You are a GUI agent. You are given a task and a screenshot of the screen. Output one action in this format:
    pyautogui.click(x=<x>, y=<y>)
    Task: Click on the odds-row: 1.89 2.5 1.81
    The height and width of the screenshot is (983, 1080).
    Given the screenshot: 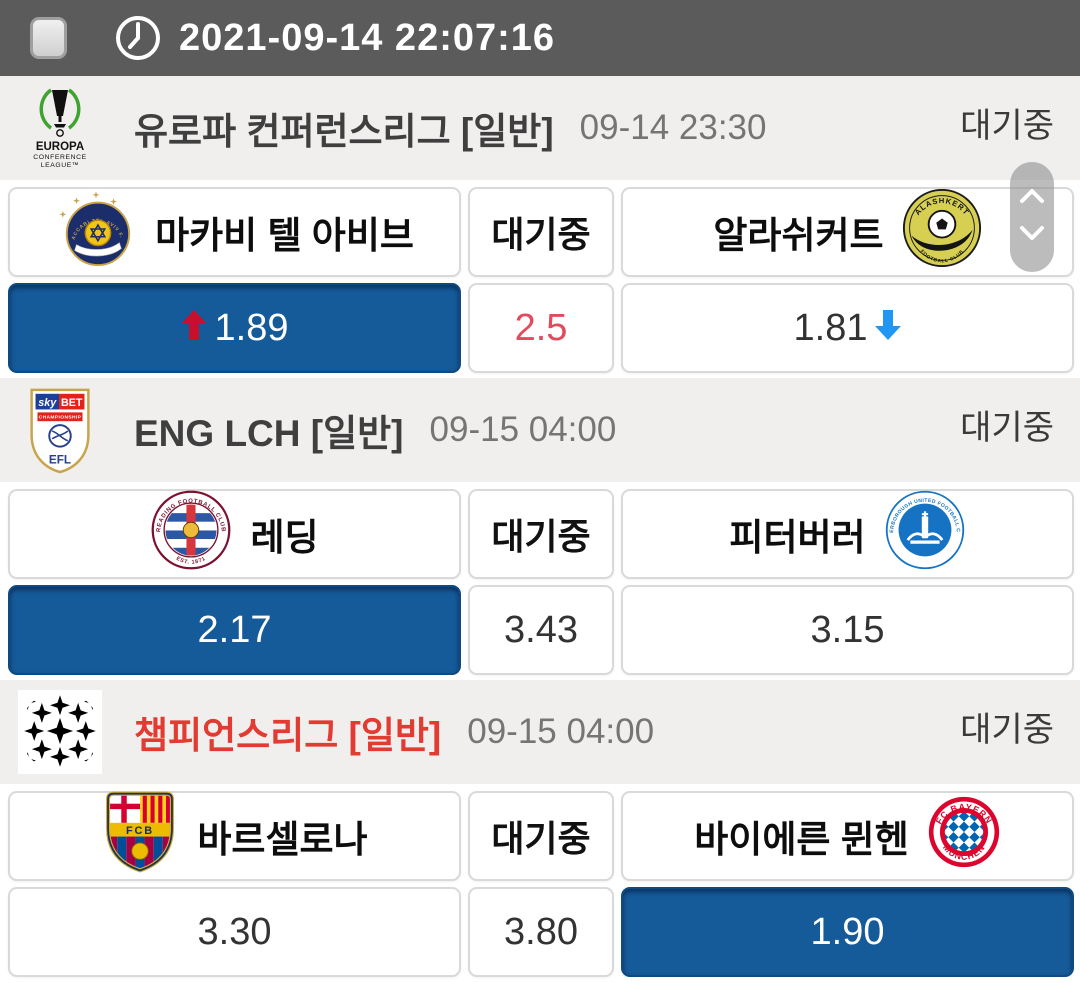 What is the action you would take?
    pyautogui.click(x=540, y=328)
    